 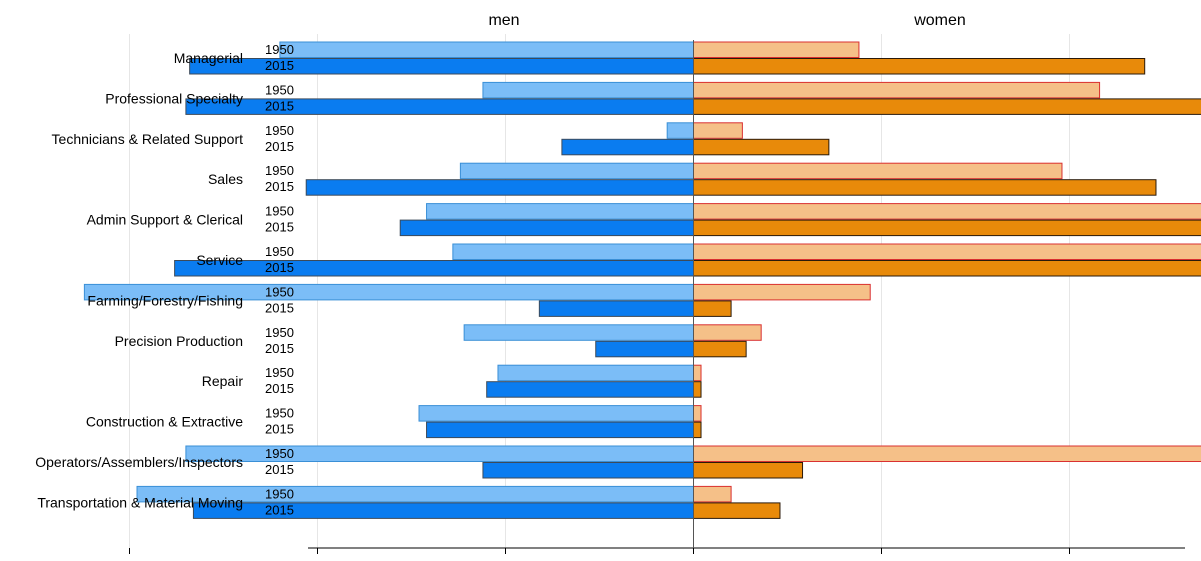 I want to click on panel-title-women: women, so click(x=939, y=20).